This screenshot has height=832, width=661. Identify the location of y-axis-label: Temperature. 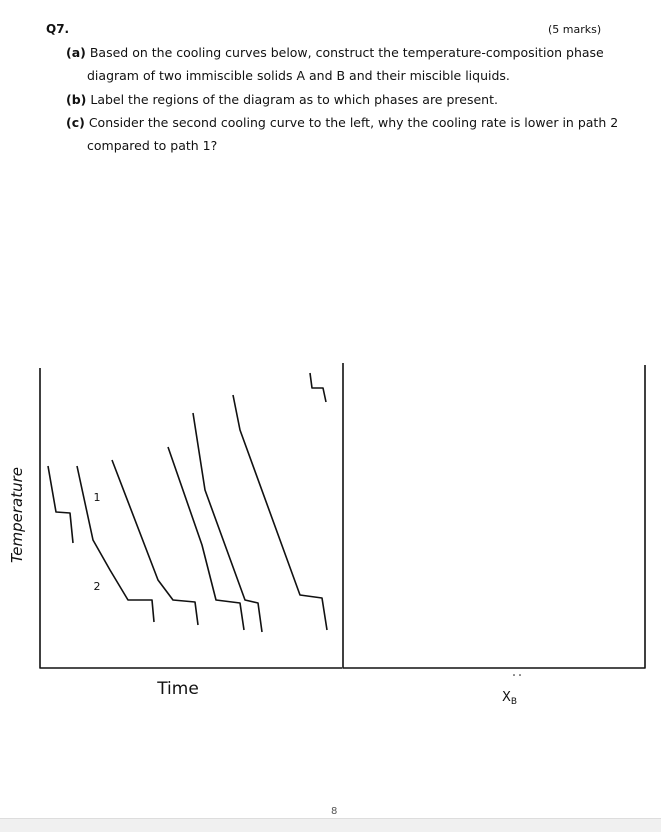
(17, 515).